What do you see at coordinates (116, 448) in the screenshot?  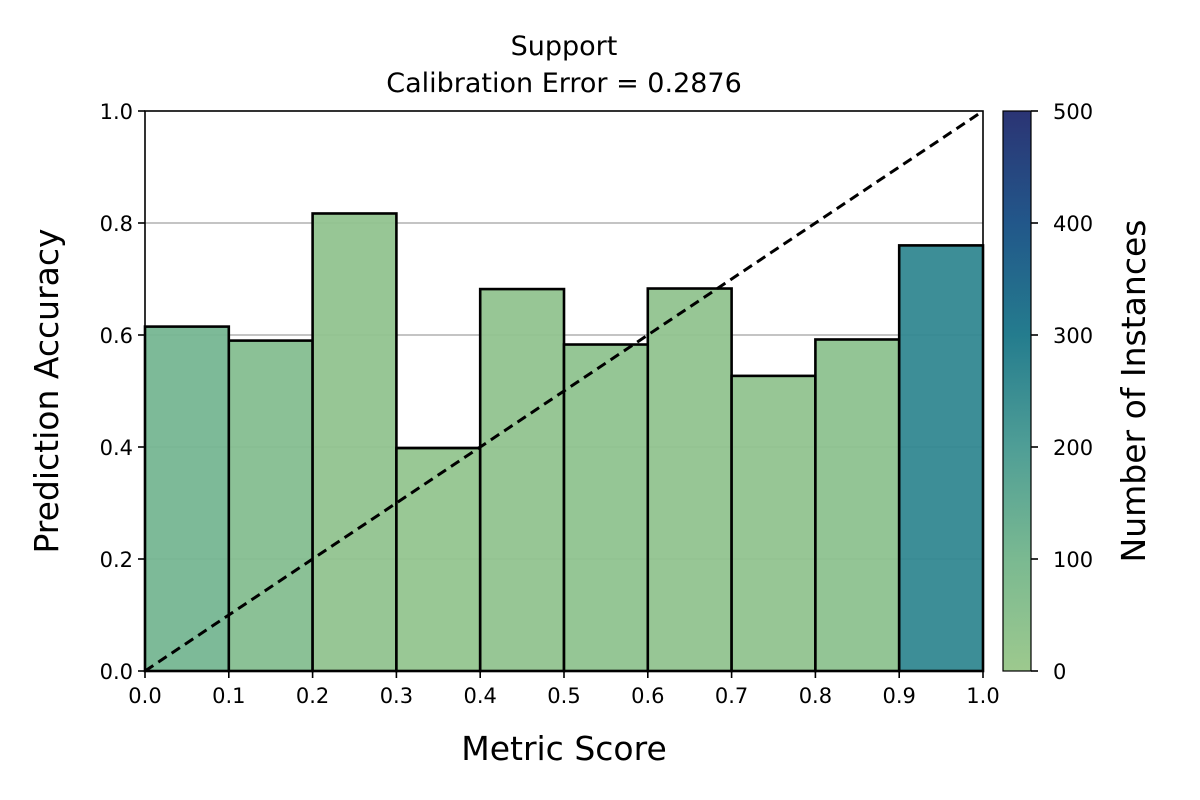 I see `y-tick-label: 0.4` at bounding box center [116, 448].